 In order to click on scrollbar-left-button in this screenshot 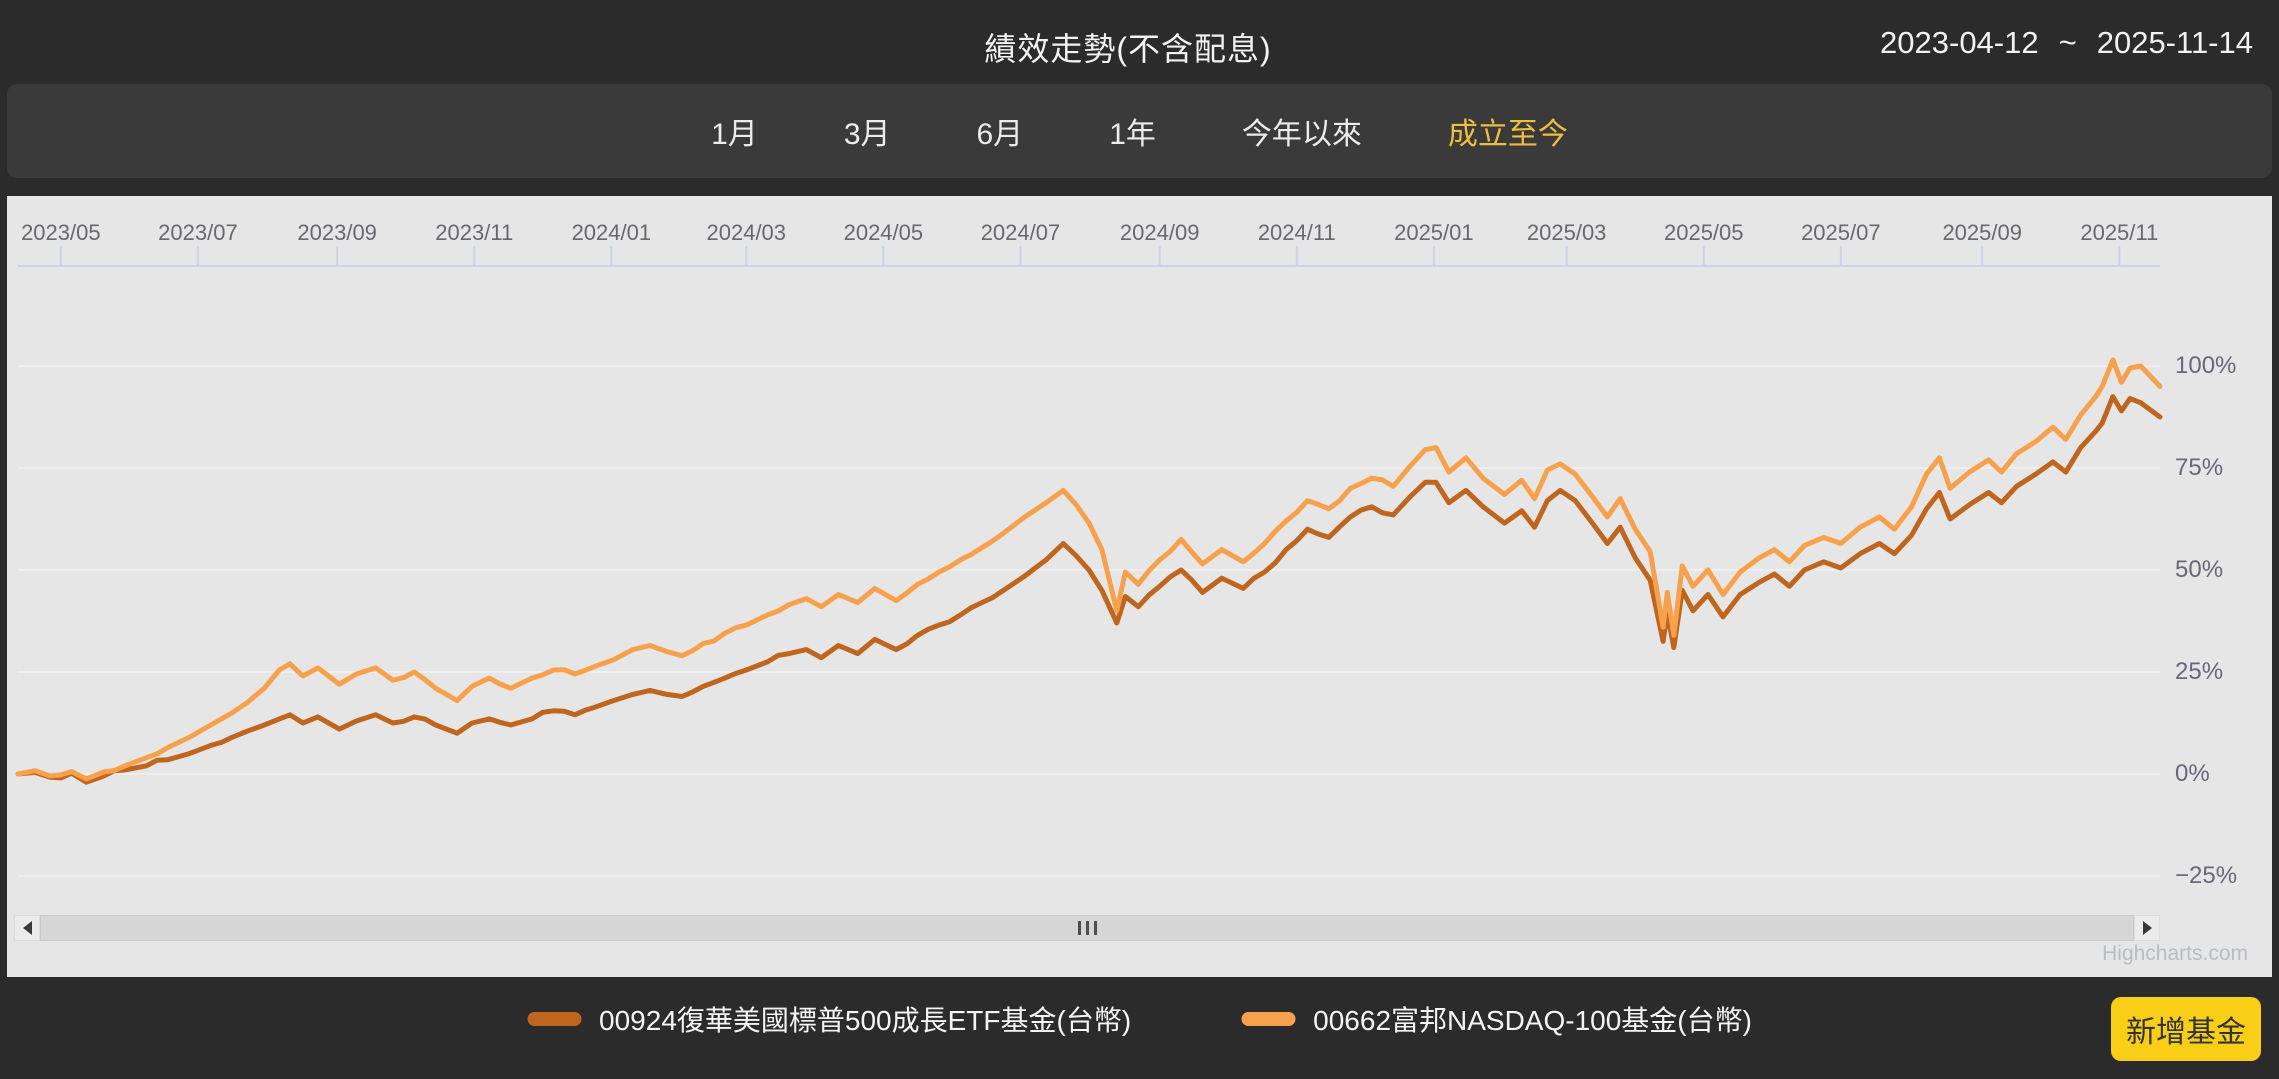, I will do `click(27, 928)`.